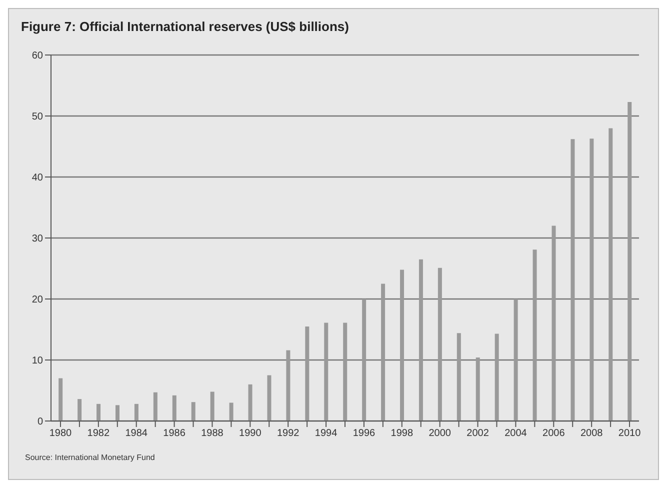  What do you see at coordinates (90, 457) in the screenshot?
I see `source-note: Source: International Monetary Fund` at bounding box center [90, 457].